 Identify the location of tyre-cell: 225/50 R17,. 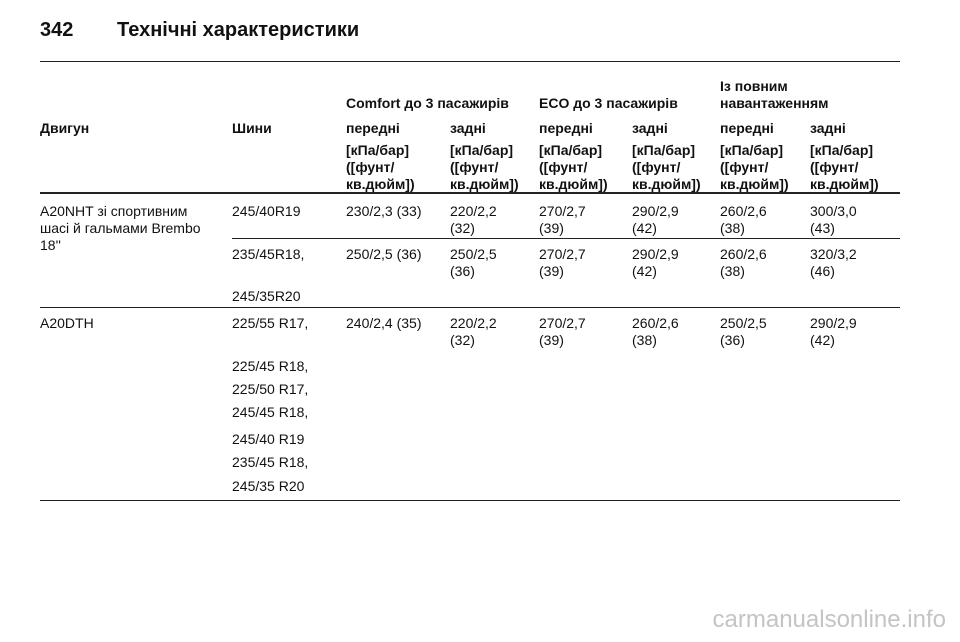
(270, 389).